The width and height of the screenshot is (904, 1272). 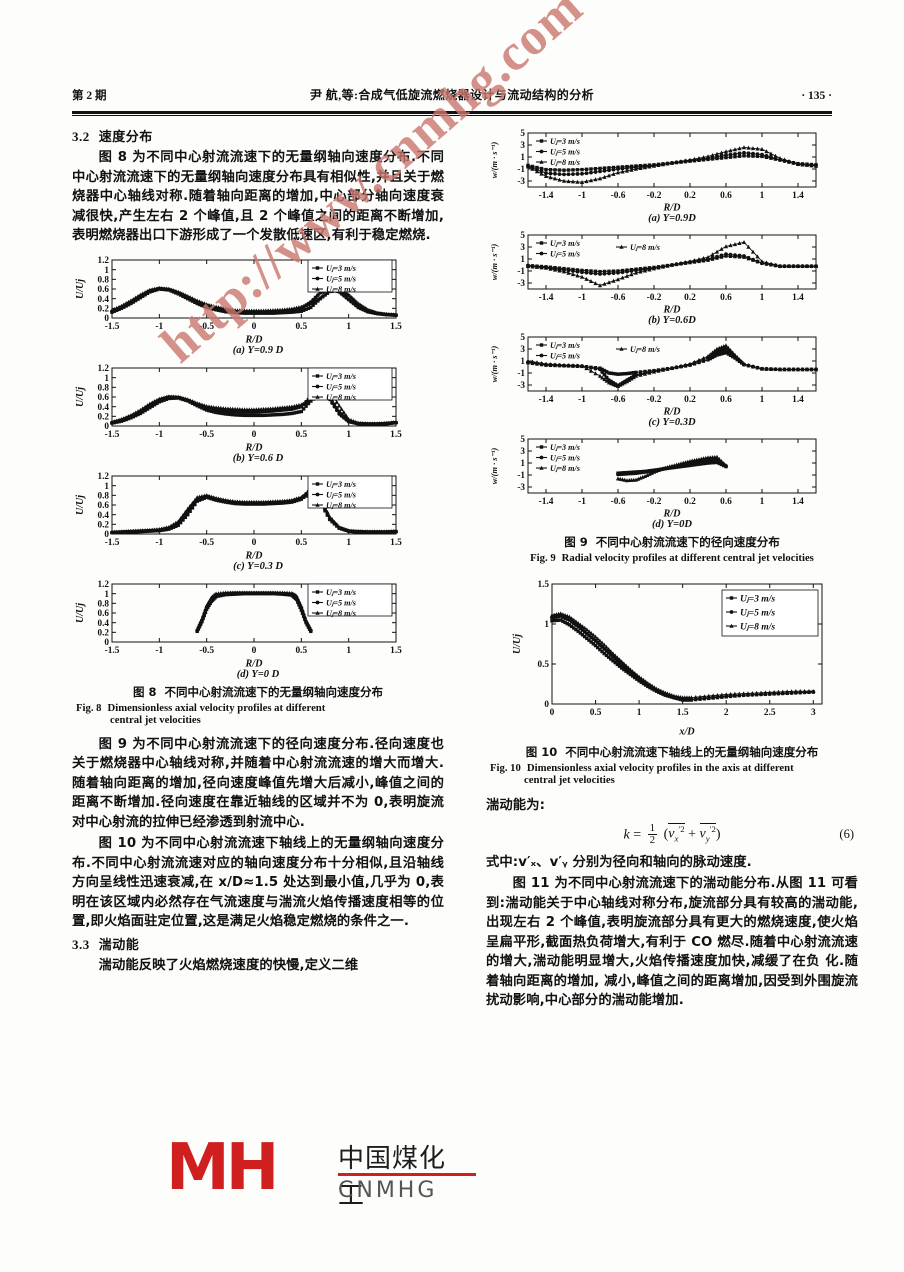 I want to click on section-heading-3-3: 3.3 湍动能, so click(x=258, y=943).